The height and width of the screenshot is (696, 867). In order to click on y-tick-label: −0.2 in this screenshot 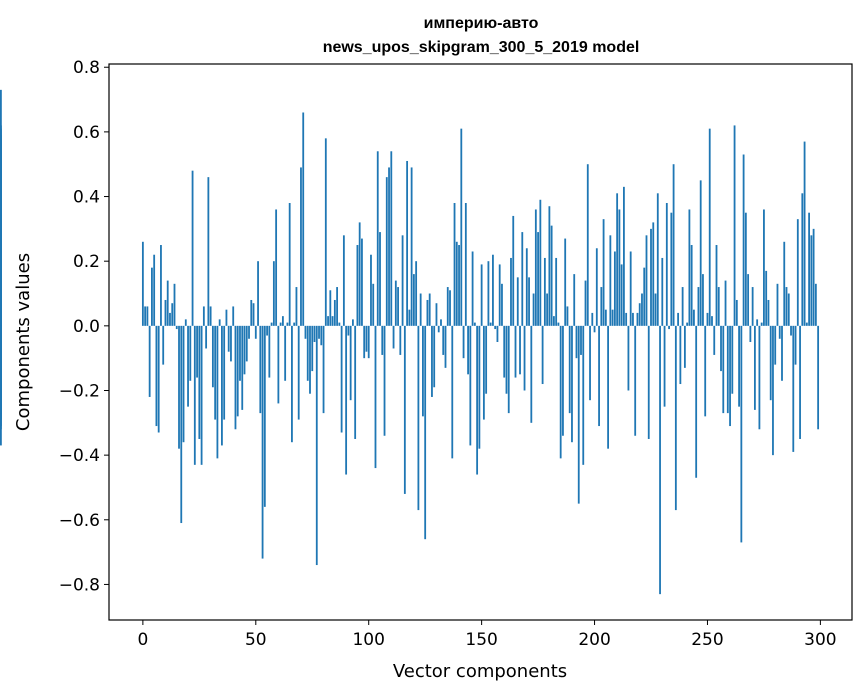, I will do `click(79, 391)`.